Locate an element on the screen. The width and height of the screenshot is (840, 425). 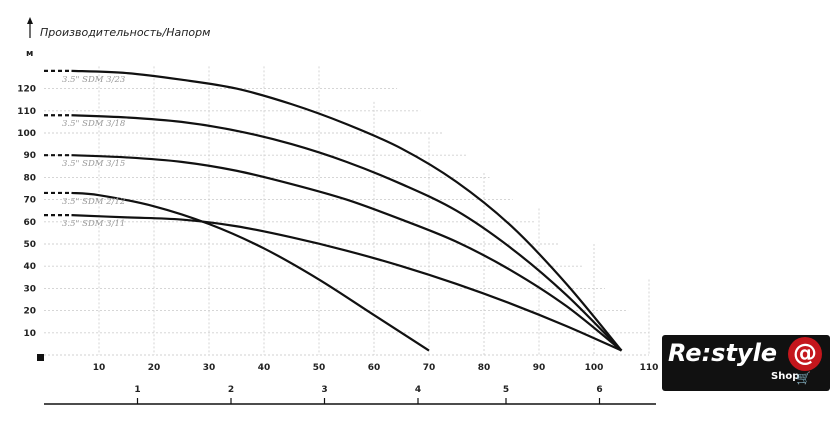
origin-marker is located at coordinates (40, 357).